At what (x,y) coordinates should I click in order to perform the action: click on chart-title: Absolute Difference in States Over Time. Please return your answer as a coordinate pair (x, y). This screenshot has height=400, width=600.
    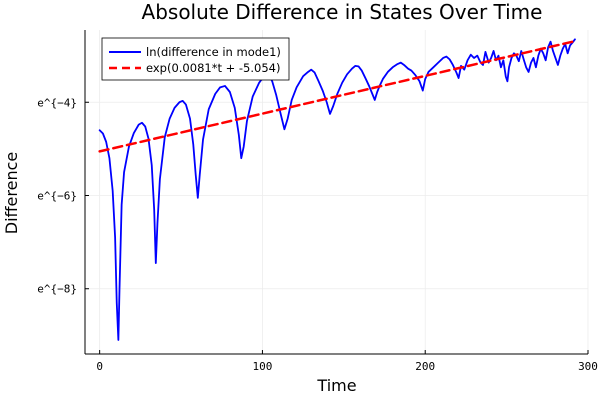
    Looking at the image, I should click on (342, 12).